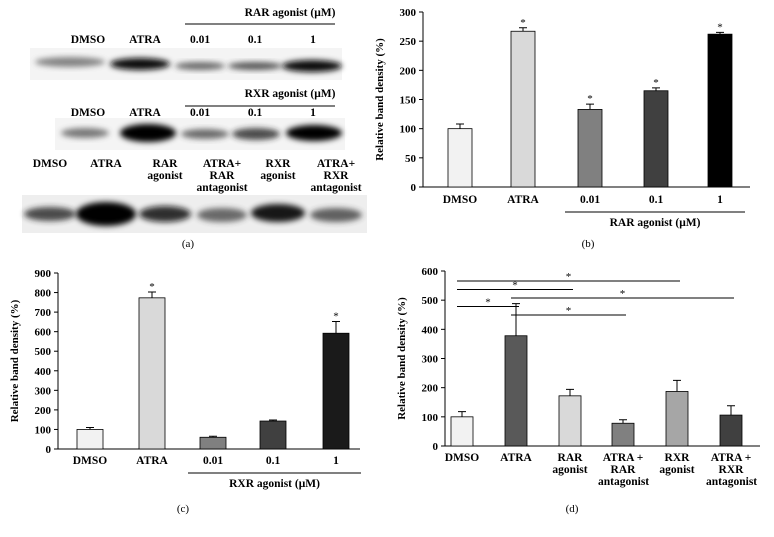 This screenshot has height=537, width=774. Describe the element at coordinates (43, 274) in the screenshot. I see `y-tick-label: 900` at that location.